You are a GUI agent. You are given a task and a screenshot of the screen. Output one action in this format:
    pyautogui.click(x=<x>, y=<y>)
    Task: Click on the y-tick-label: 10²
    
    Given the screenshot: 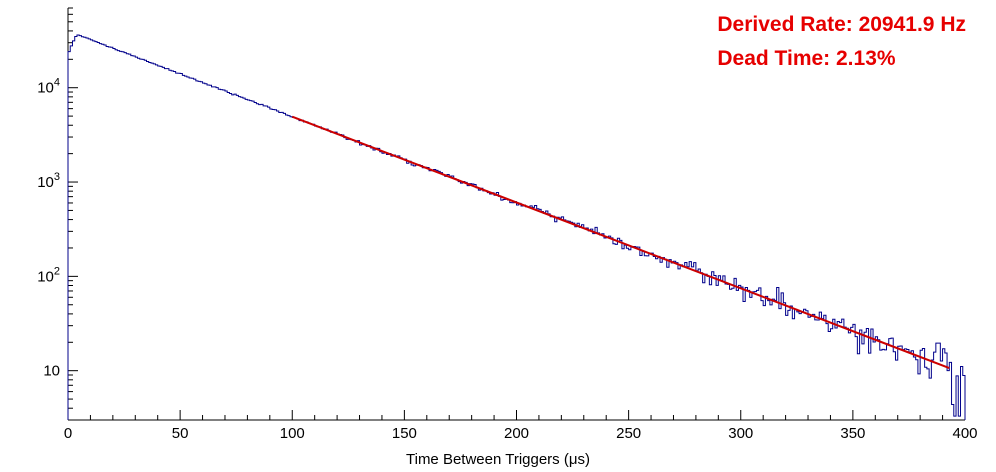 What is the action you would take?
    pyautogui.click(x=48, y=275)
    